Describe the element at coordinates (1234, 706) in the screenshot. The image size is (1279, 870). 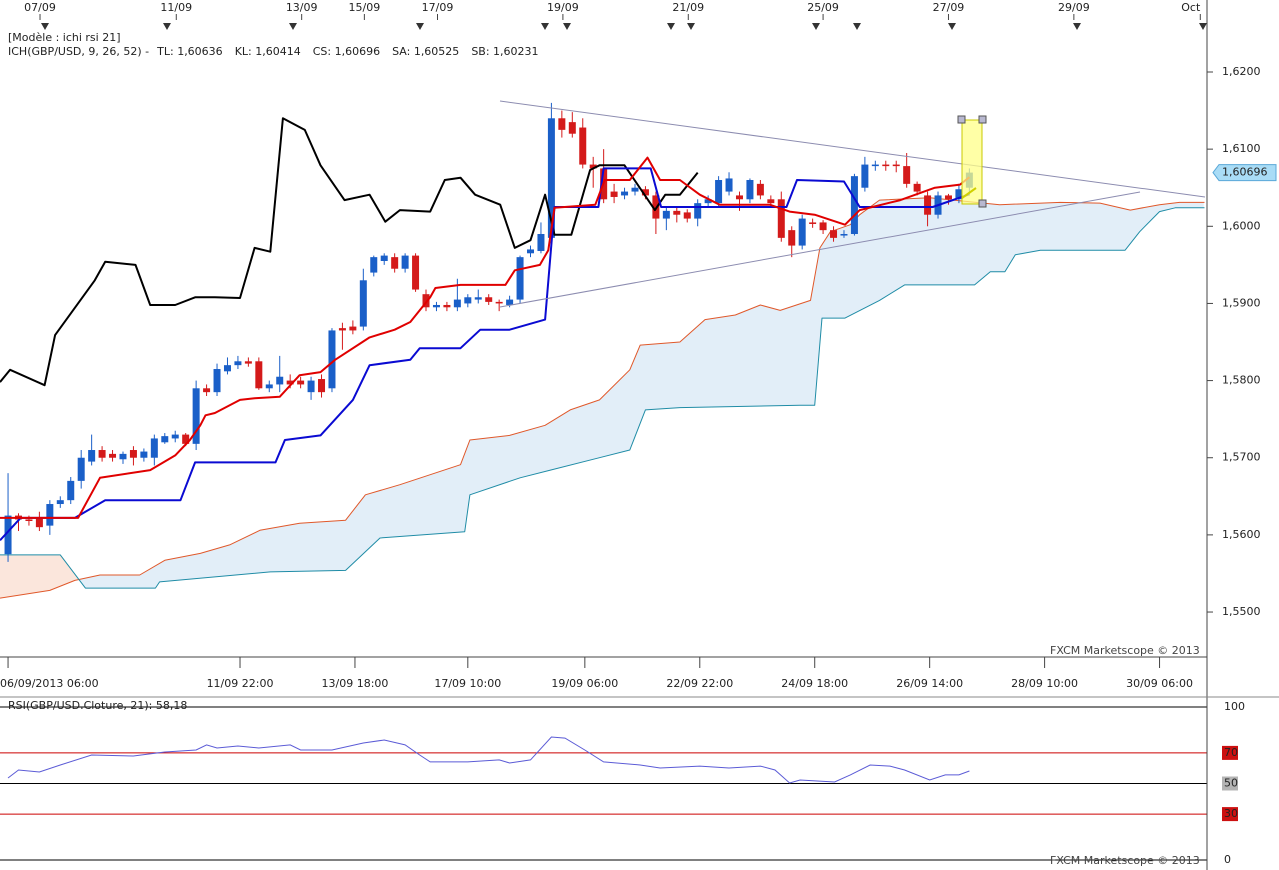
I see `y-tick-label: 100` at that location.